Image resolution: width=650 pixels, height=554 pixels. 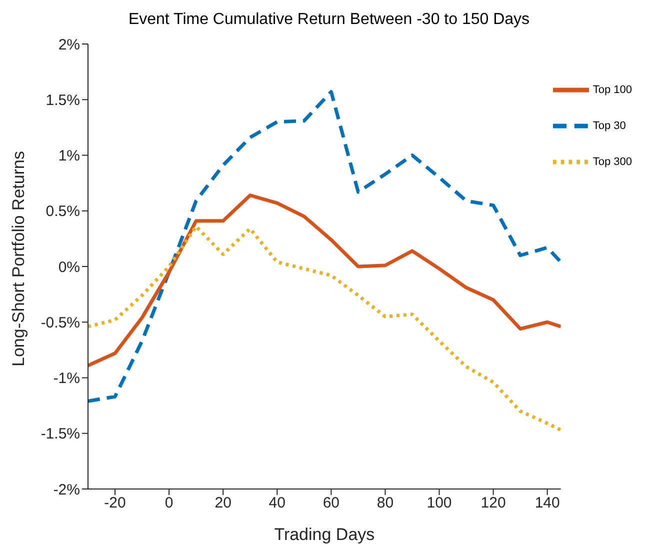 What do you see at coordinates (63, 211) in the screenshot?
I see `y-tick-label: 0.5%` at bounding box center [63, 211].